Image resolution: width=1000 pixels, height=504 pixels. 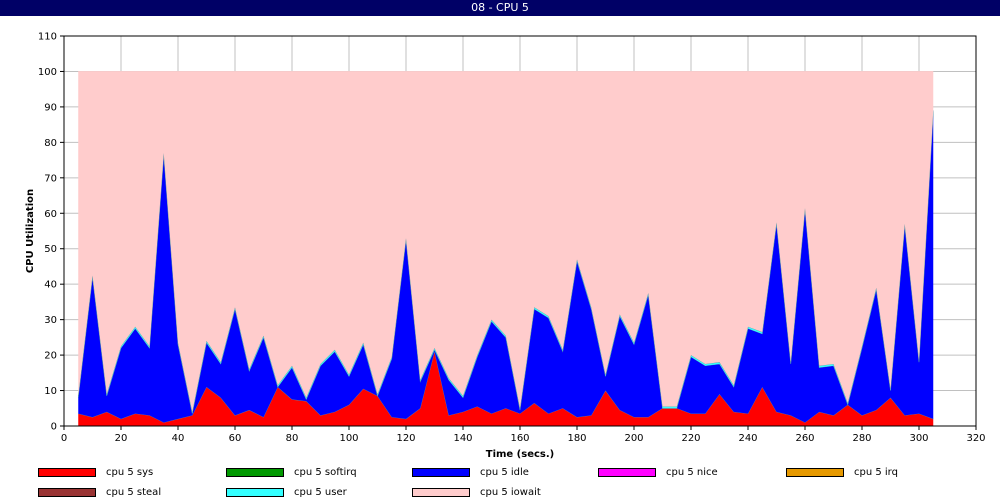 What do you see at coordinates (50, 214) in the screenshot?
I see `y-tick-label: 60` at bounding box center [50, 214].